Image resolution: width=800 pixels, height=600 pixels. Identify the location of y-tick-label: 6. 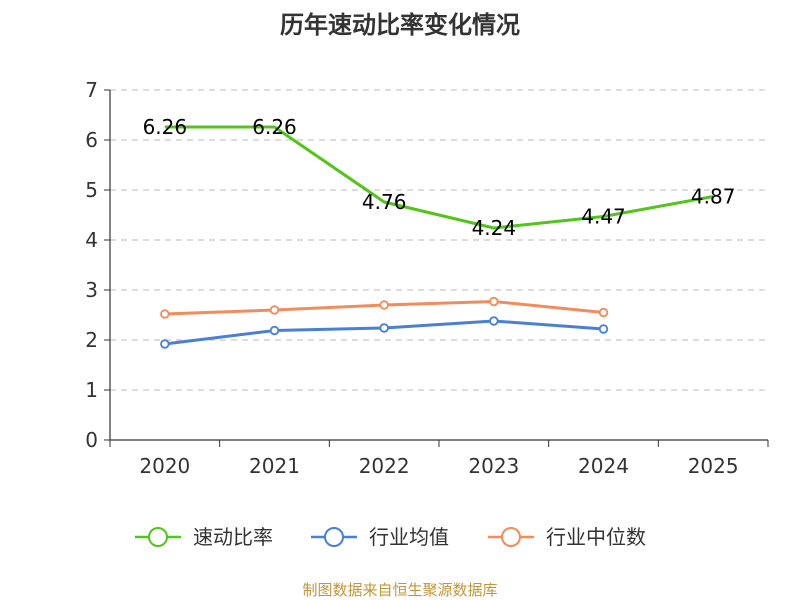
(91, 140).